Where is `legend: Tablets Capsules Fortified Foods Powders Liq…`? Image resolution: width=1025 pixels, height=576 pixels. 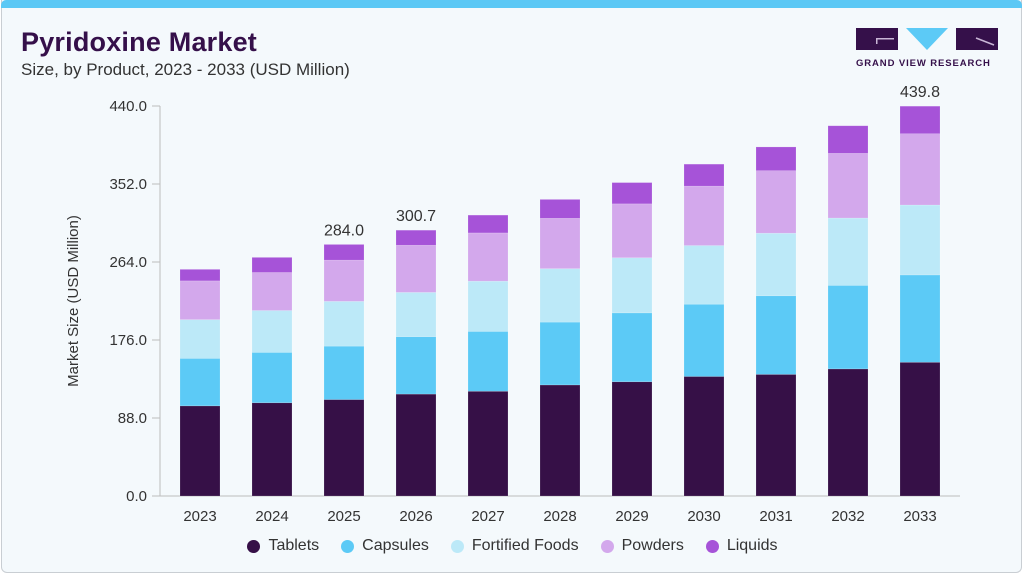
legend: Tablets Capsules Fortified Foods Powders Liq… is located at coordinates (512, 546).